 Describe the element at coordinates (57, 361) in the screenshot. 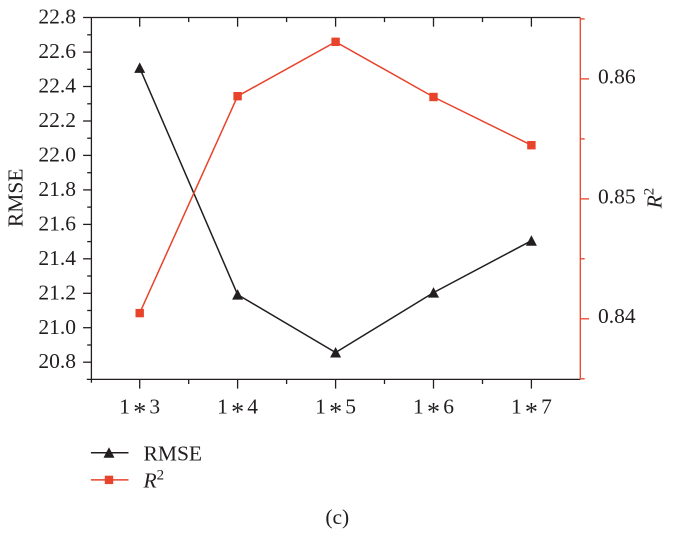

I see `svg-text: 20.8` at that location.